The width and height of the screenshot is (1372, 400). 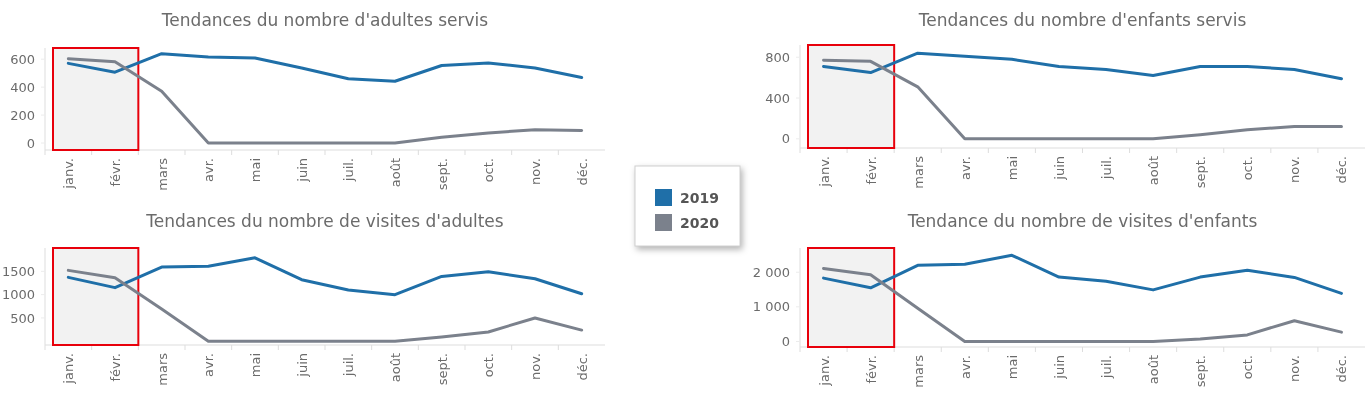 I want to click on y-tick-label: 200, so click(x=22, y=115).